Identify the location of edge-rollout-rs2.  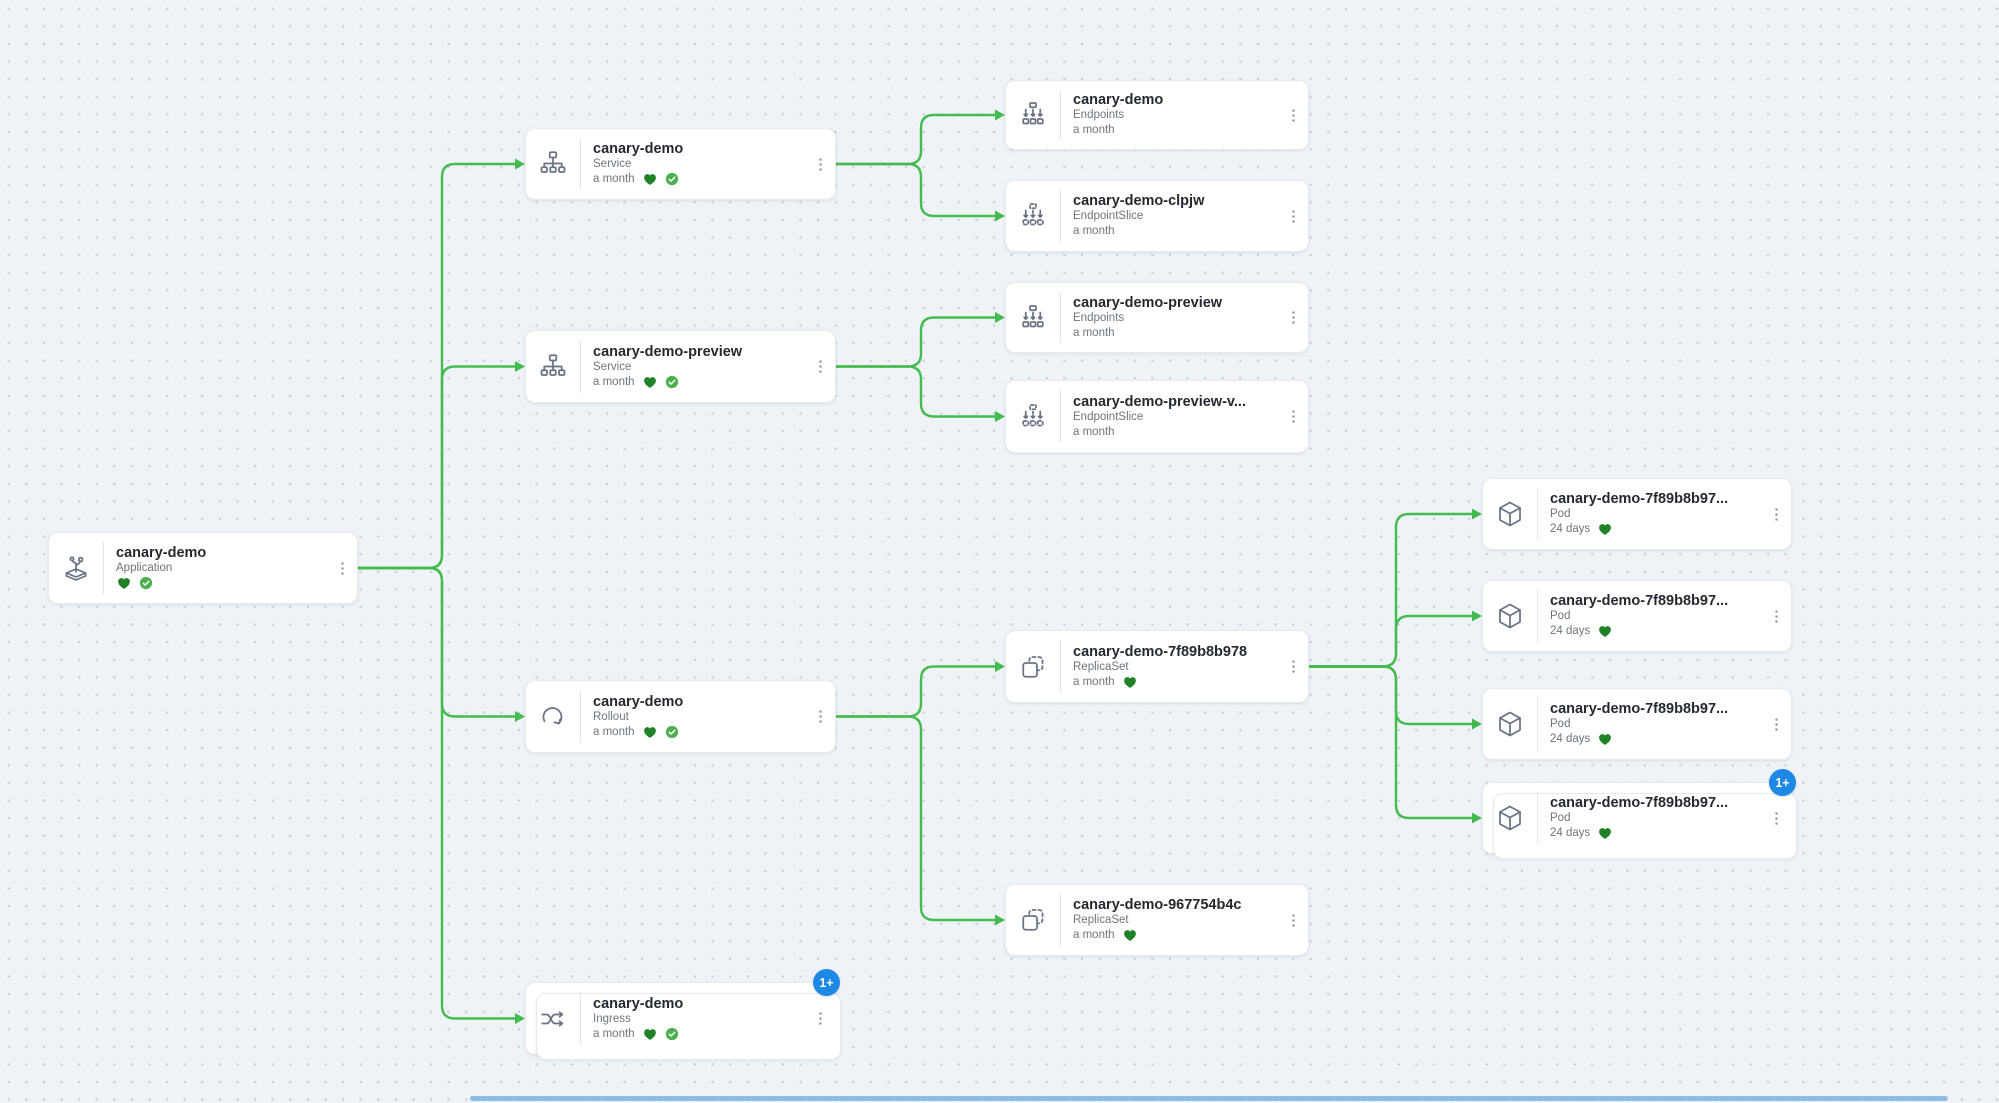
(918, 818).